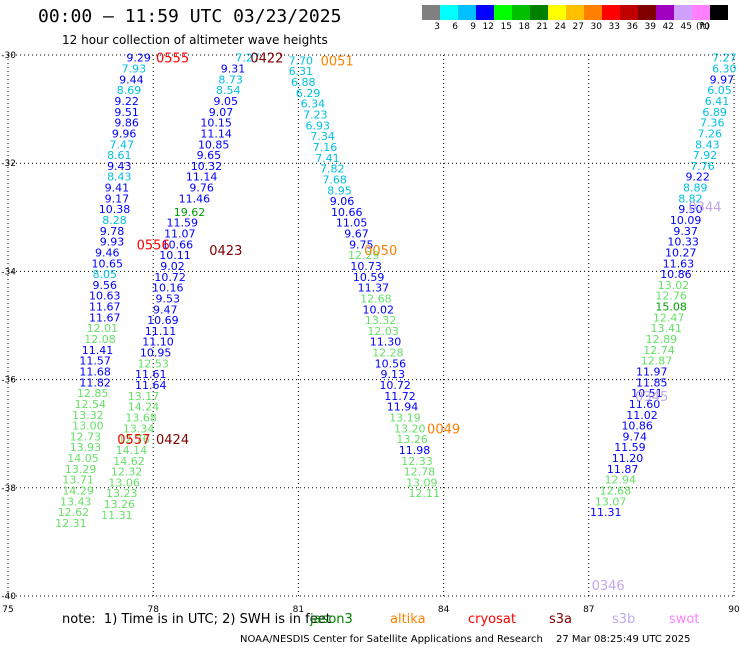 This screenshot has width=740, height=650. I want to click on legend-swatch: 42, so click(665, 18).